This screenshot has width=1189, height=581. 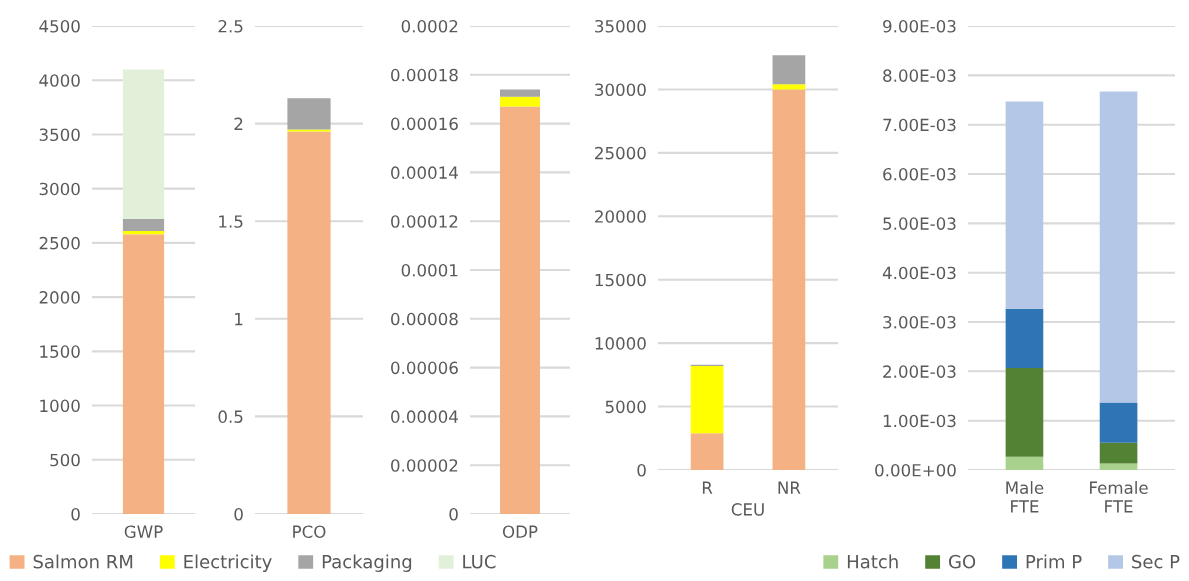 I want to click on y-tick-label: 15000, so click(x=620, y=280).